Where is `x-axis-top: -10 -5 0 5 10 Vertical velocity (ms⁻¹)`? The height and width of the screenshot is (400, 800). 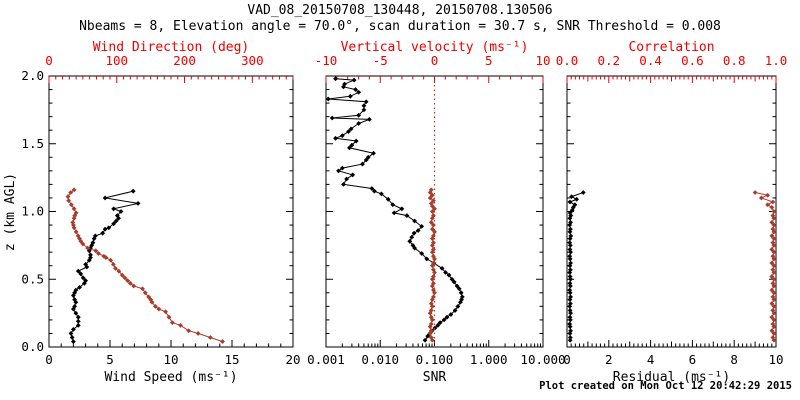 x-axis-top: -10 -5 0 5 10 Vertical velocity (ms⁻¹) is located at coordinates (433, 61).